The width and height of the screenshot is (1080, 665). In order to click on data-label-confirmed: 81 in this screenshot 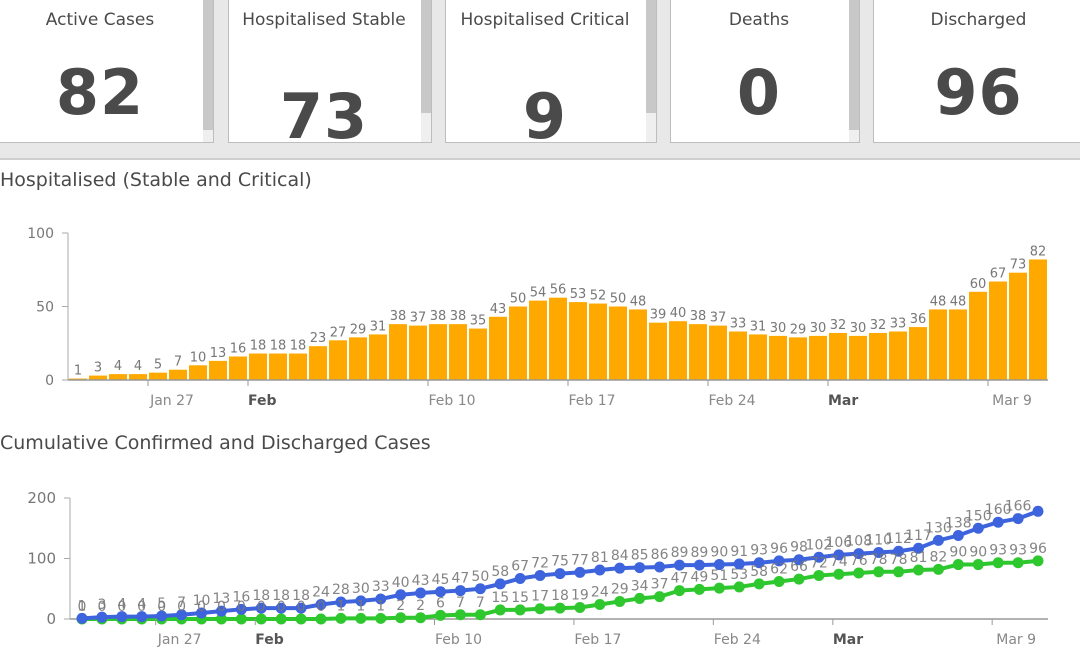, I will do `click(600, 558)`.